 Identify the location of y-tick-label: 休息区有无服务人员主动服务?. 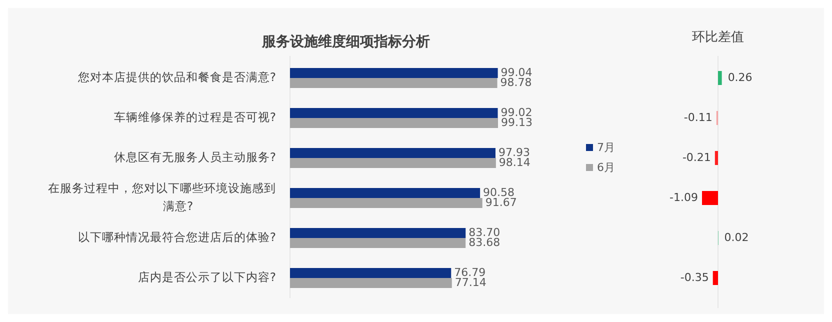
(195, 157).